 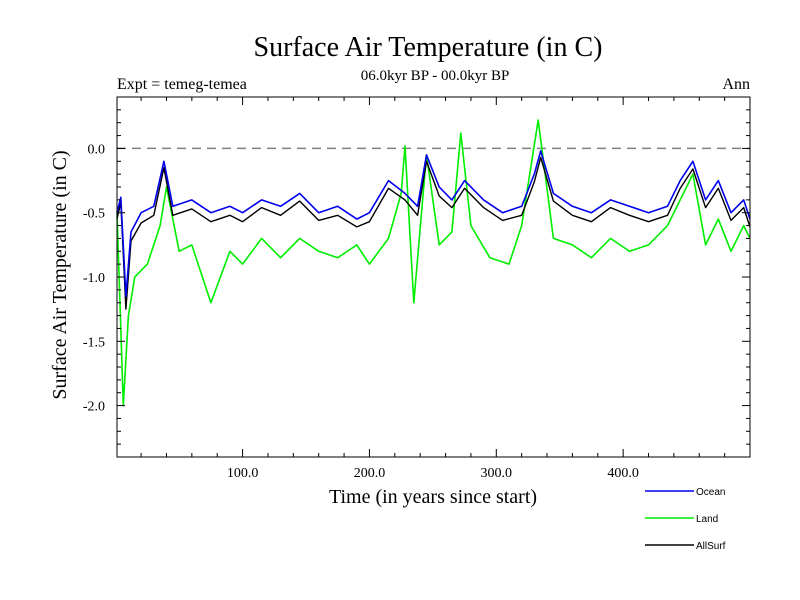 What do you see at coordinates (60, 274) in the screenshot?
I see `y-axis-label: Surface Air Temperature (in C)` at bounding box center [60, 274].